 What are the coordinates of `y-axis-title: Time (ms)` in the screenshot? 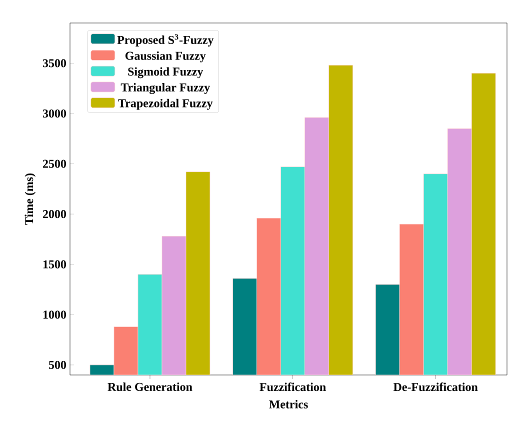 It's located at (30, 199).